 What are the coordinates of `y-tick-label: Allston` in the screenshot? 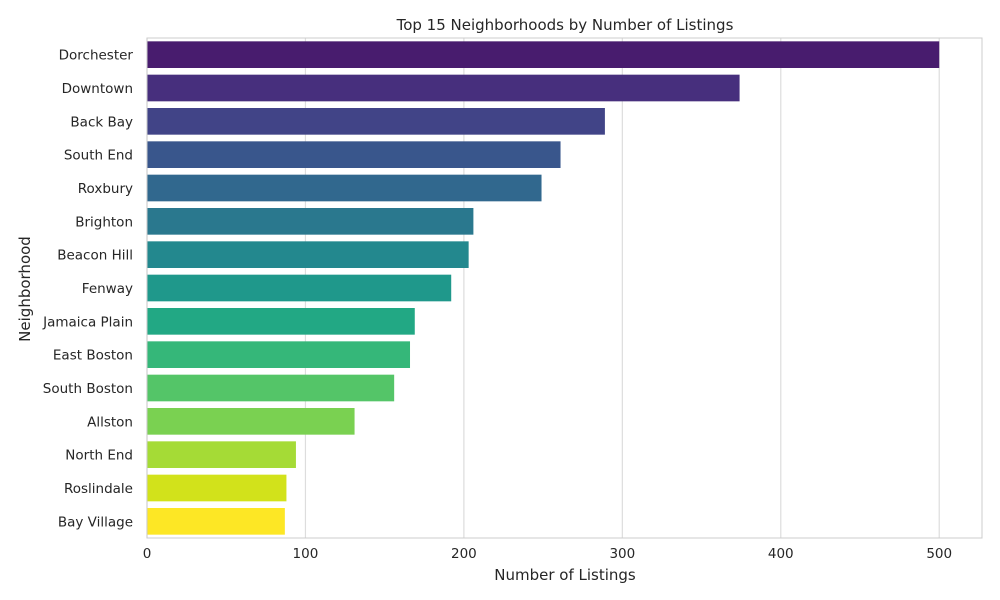 It's located at (110, 422).